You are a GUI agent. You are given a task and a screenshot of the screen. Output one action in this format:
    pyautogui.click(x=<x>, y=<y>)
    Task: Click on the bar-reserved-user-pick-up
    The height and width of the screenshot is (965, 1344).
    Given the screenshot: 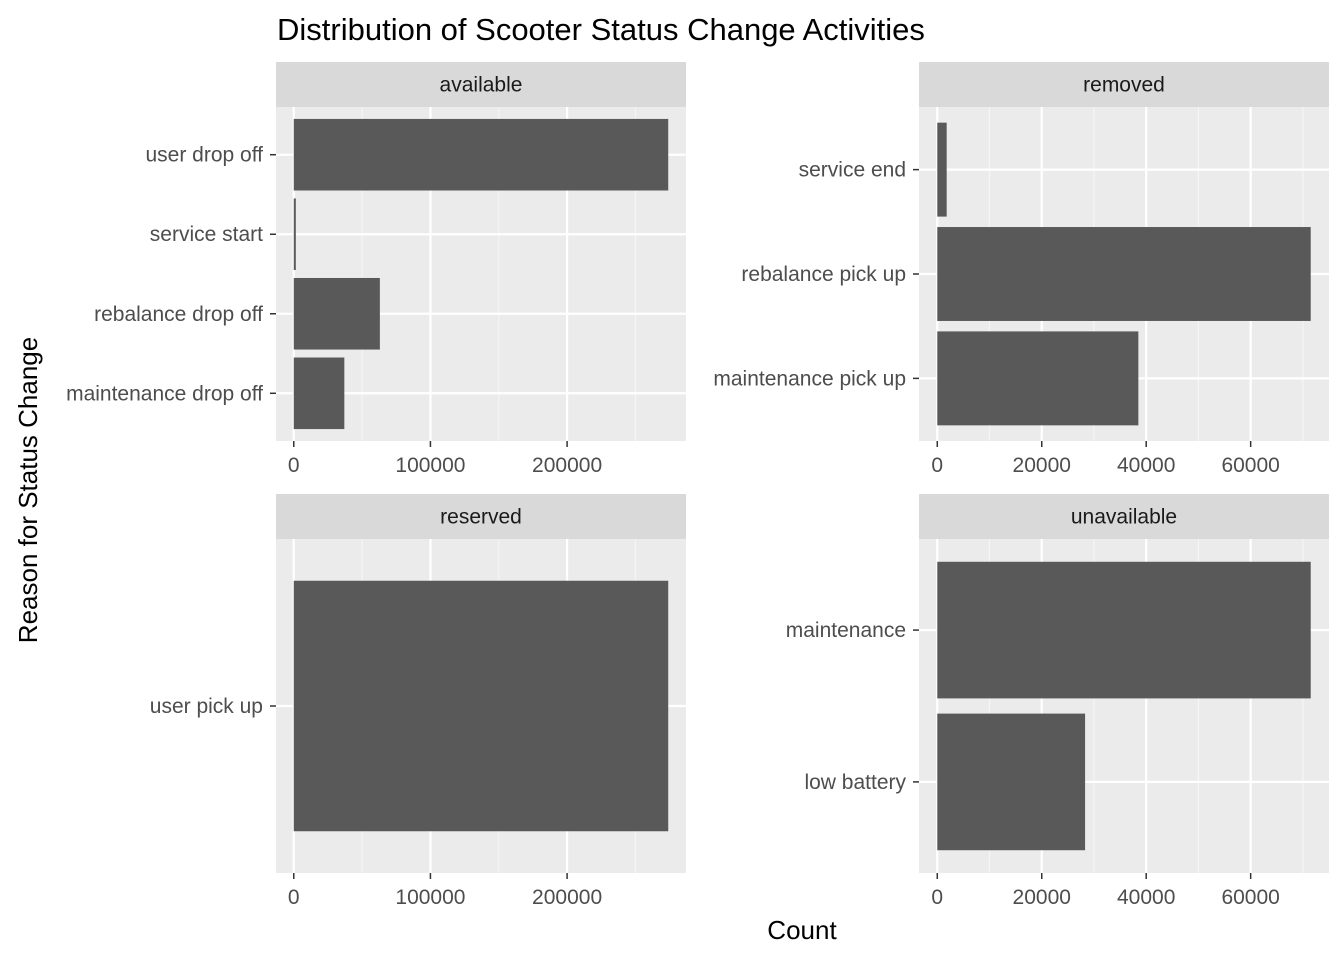 What is the action you would take?
    pyautogui.click(x=481, y=706)
    